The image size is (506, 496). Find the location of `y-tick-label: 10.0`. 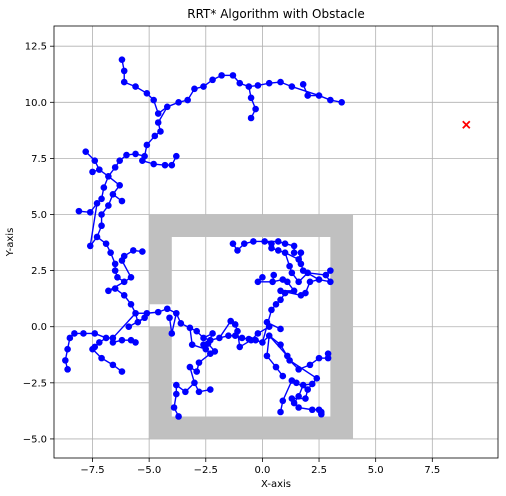

y-tick-label: 10.0 is located at coordinates (36, 103).